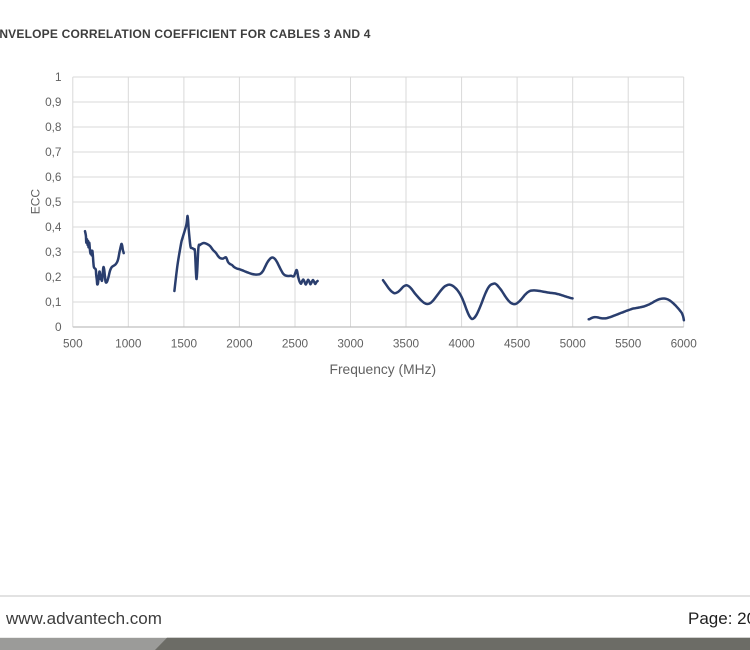  I want to click on svg-text: 3000, so click(350, 344).